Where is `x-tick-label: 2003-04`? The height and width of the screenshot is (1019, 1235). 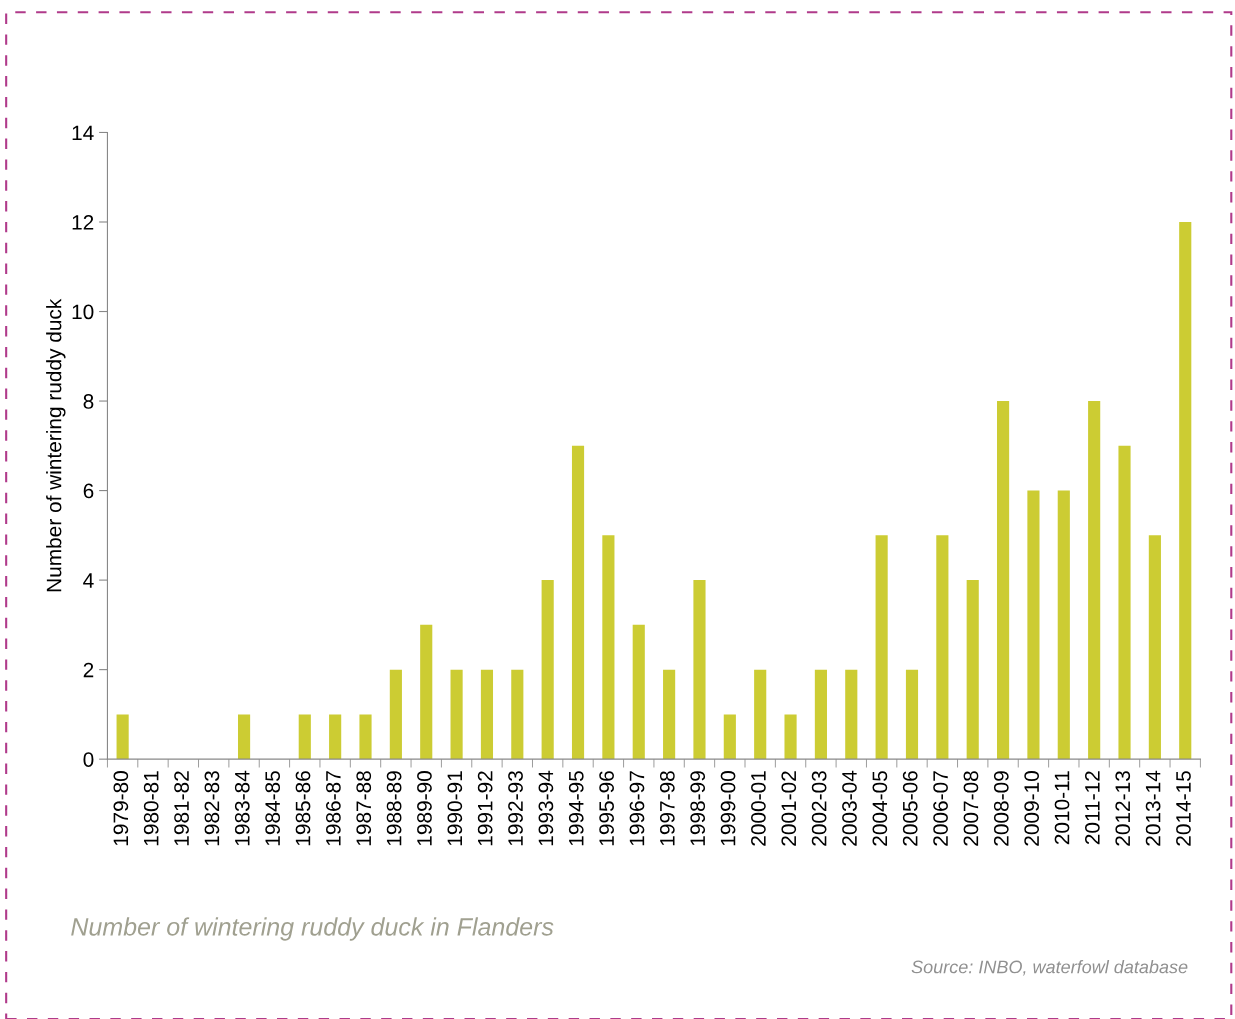
x-tick-label: 2003-04 is located at coordinates (849, 808).